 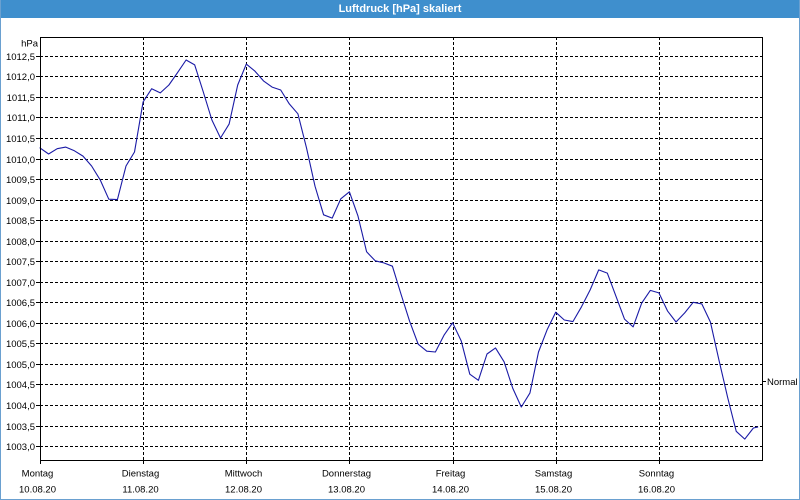 I want to click on y-tick-label: 1011,0, so click(x=21, y=118).